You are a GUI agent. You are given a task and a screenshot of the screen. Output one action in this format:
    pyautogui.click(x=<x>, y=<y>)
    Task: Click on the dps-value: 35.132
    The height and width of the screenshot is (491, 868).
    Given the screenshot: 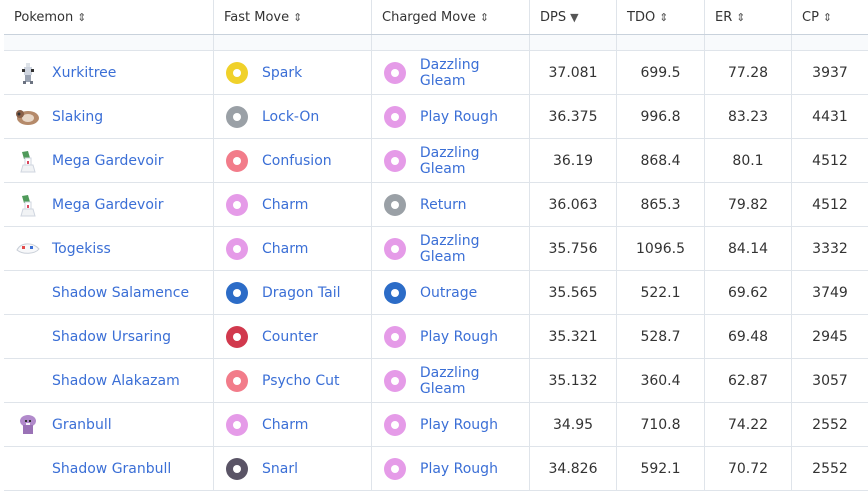 What is the action you would take?
    pyautogui.click(x=573, y=380)
    